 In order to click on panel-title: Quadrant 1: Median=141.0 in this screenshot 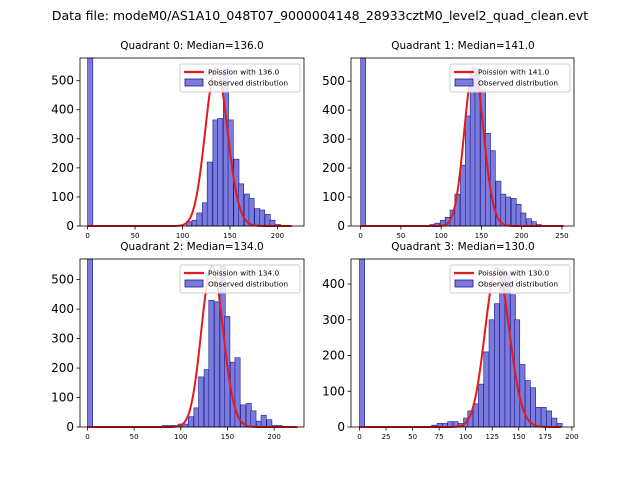, I will do `click(462, 46)`.